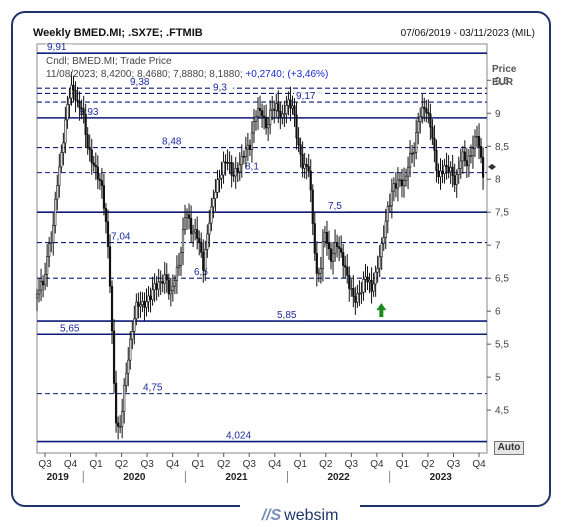 The width and height of the screenshot is (565, 527). What do you see at coordinates (502, 279) in the screenshot?
I see `y-tick-label: 6,5` at bounding box center [502, 279].